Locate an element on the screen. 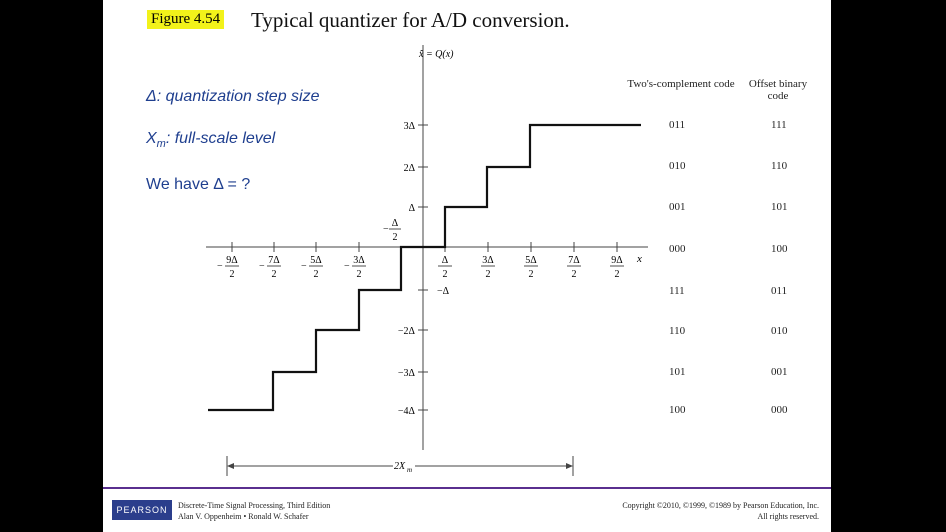  offset-binary-code: 010 is located at coordinates (779, 331).